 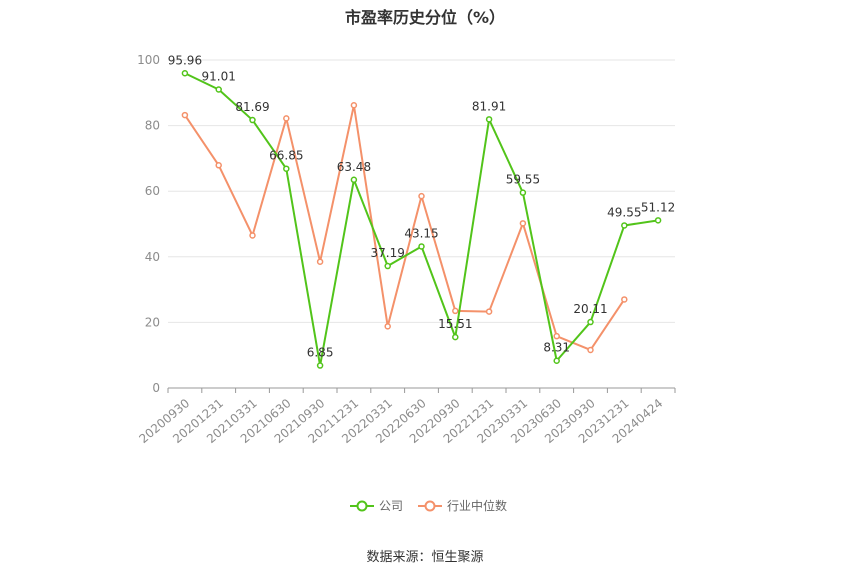 What do you see at coordinates (455, 324) in the screenshot?
I see `data-label: 15.51` at bounding box center [455, 324].